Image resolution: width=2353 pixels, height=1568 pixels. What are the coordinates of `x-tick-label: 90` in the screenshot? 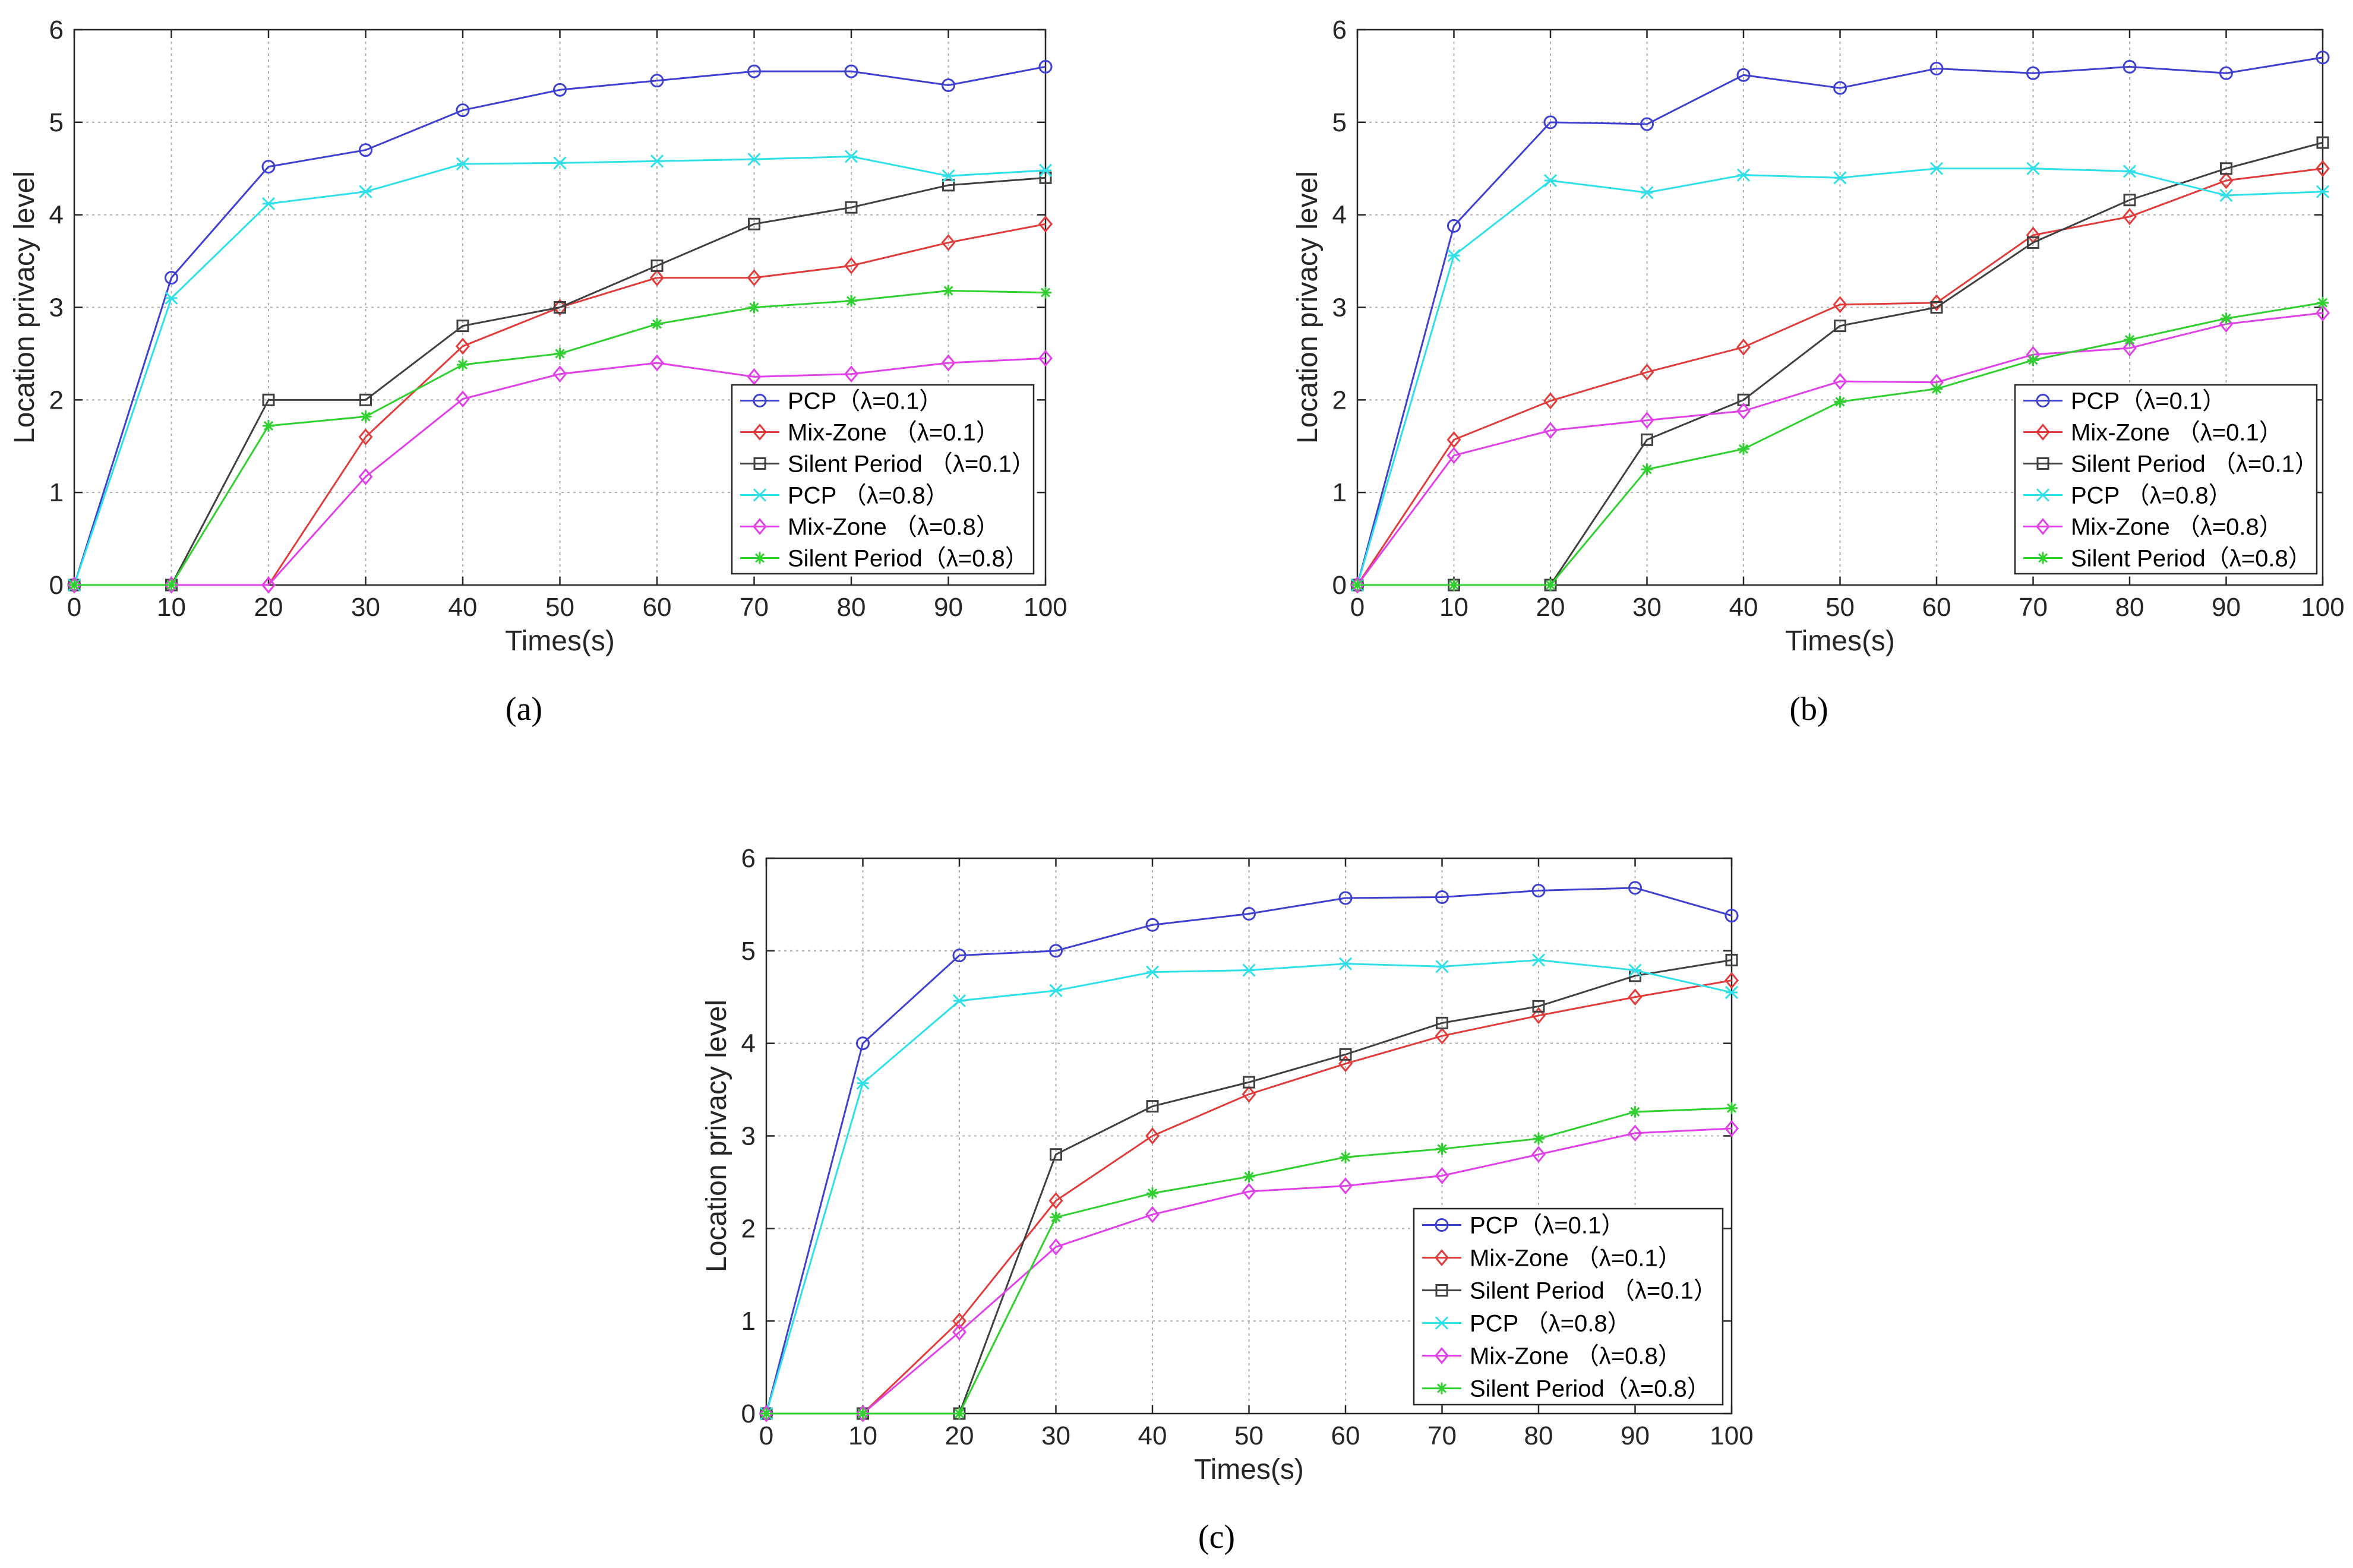 It's located at (2226, 607).